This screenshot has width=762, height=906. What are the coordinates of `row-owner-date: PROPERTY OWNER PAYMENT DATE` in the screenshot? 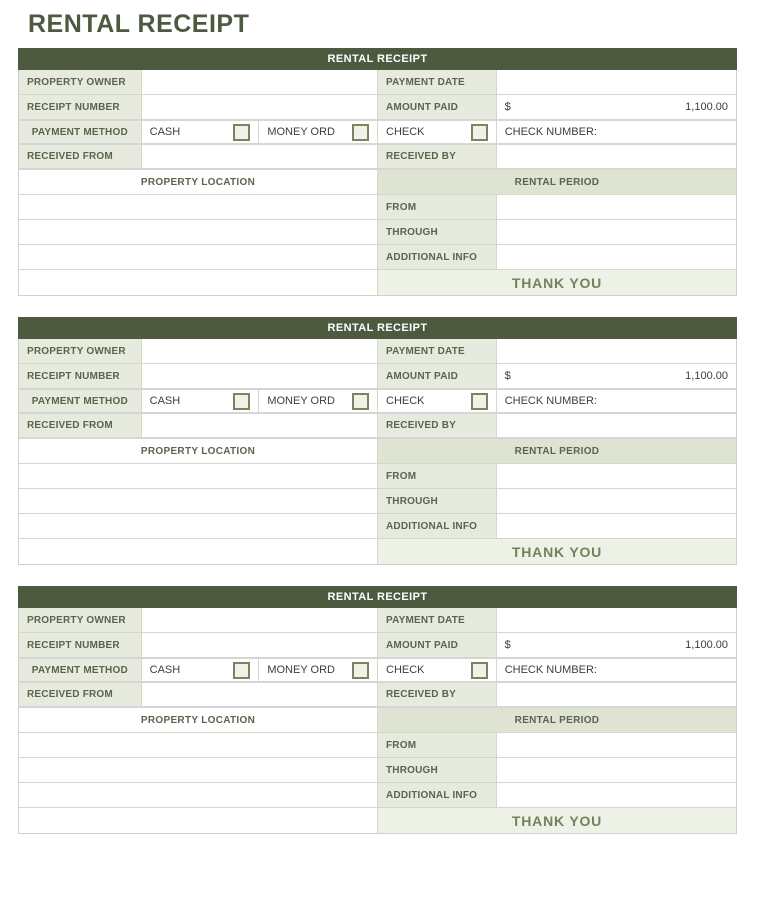 It's located at (377, 82).